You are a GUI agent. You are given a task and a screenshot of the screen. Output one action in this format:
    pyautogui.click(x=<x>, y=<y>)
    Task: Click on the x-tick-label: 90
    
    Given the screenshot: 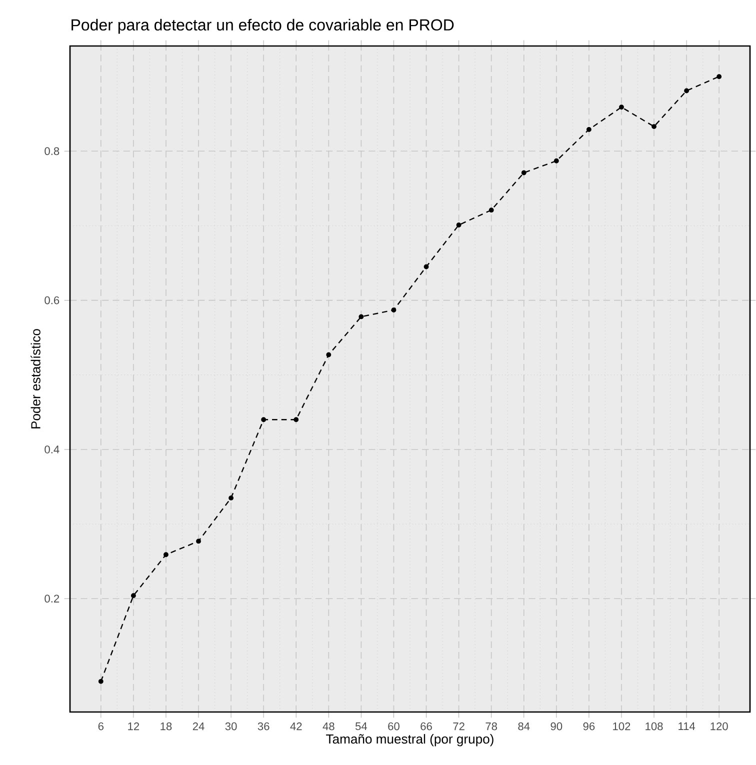 What is the action you would take?
    pyautogui.click(x=556, y=726)
    